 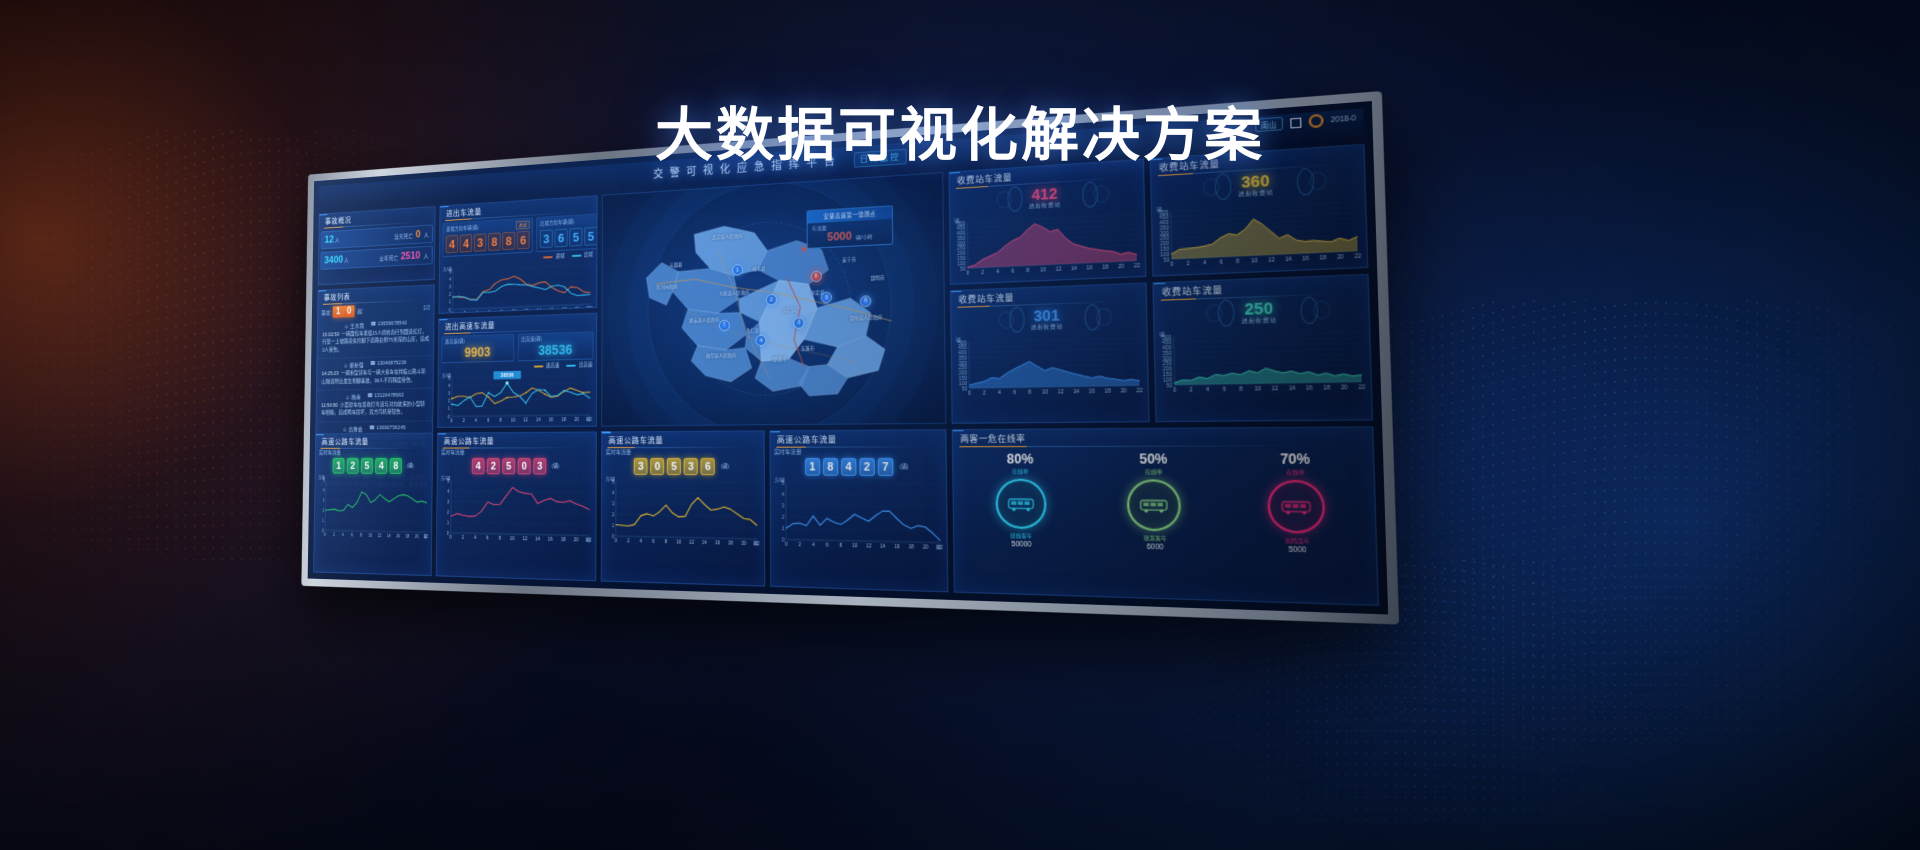 What do you see at coordinates (1046, 315) in the screenshot?
I see `toll-value: 301` at bounding box center [1046, 315].